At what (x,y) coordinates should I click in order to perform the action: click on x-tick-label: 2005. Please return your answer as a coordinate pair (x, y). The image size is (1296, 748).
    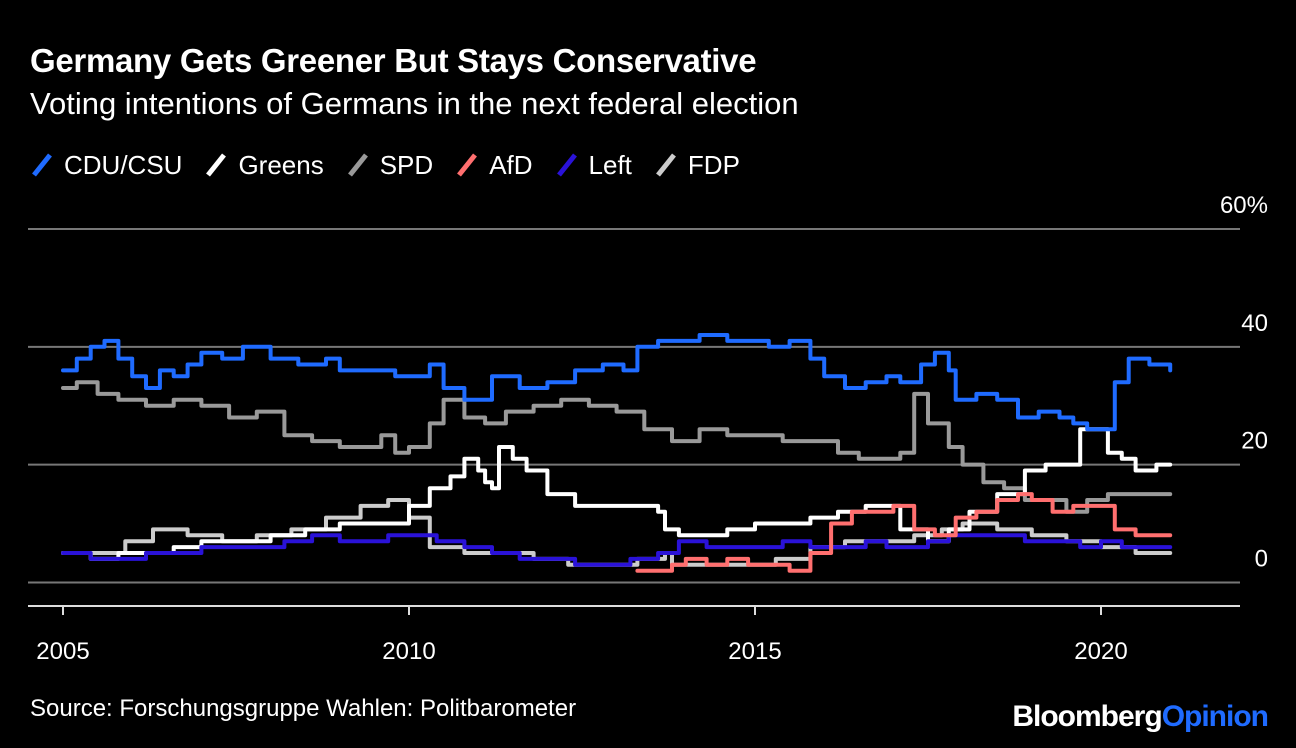
    Looking at the image, I should click on (62, 651).